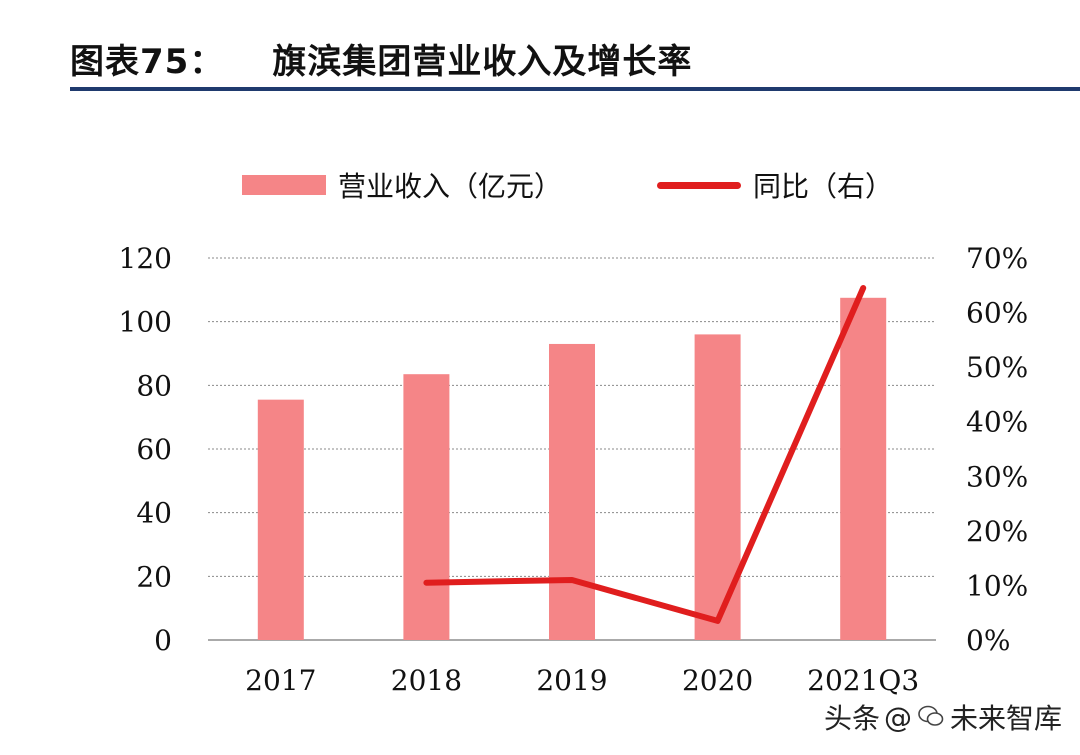 The image size is (1080, 755). Describe the element at coordinates (450, 186) in the screenshot. I see `legend-label-revenue: 营业收入（亿元）` at that location.